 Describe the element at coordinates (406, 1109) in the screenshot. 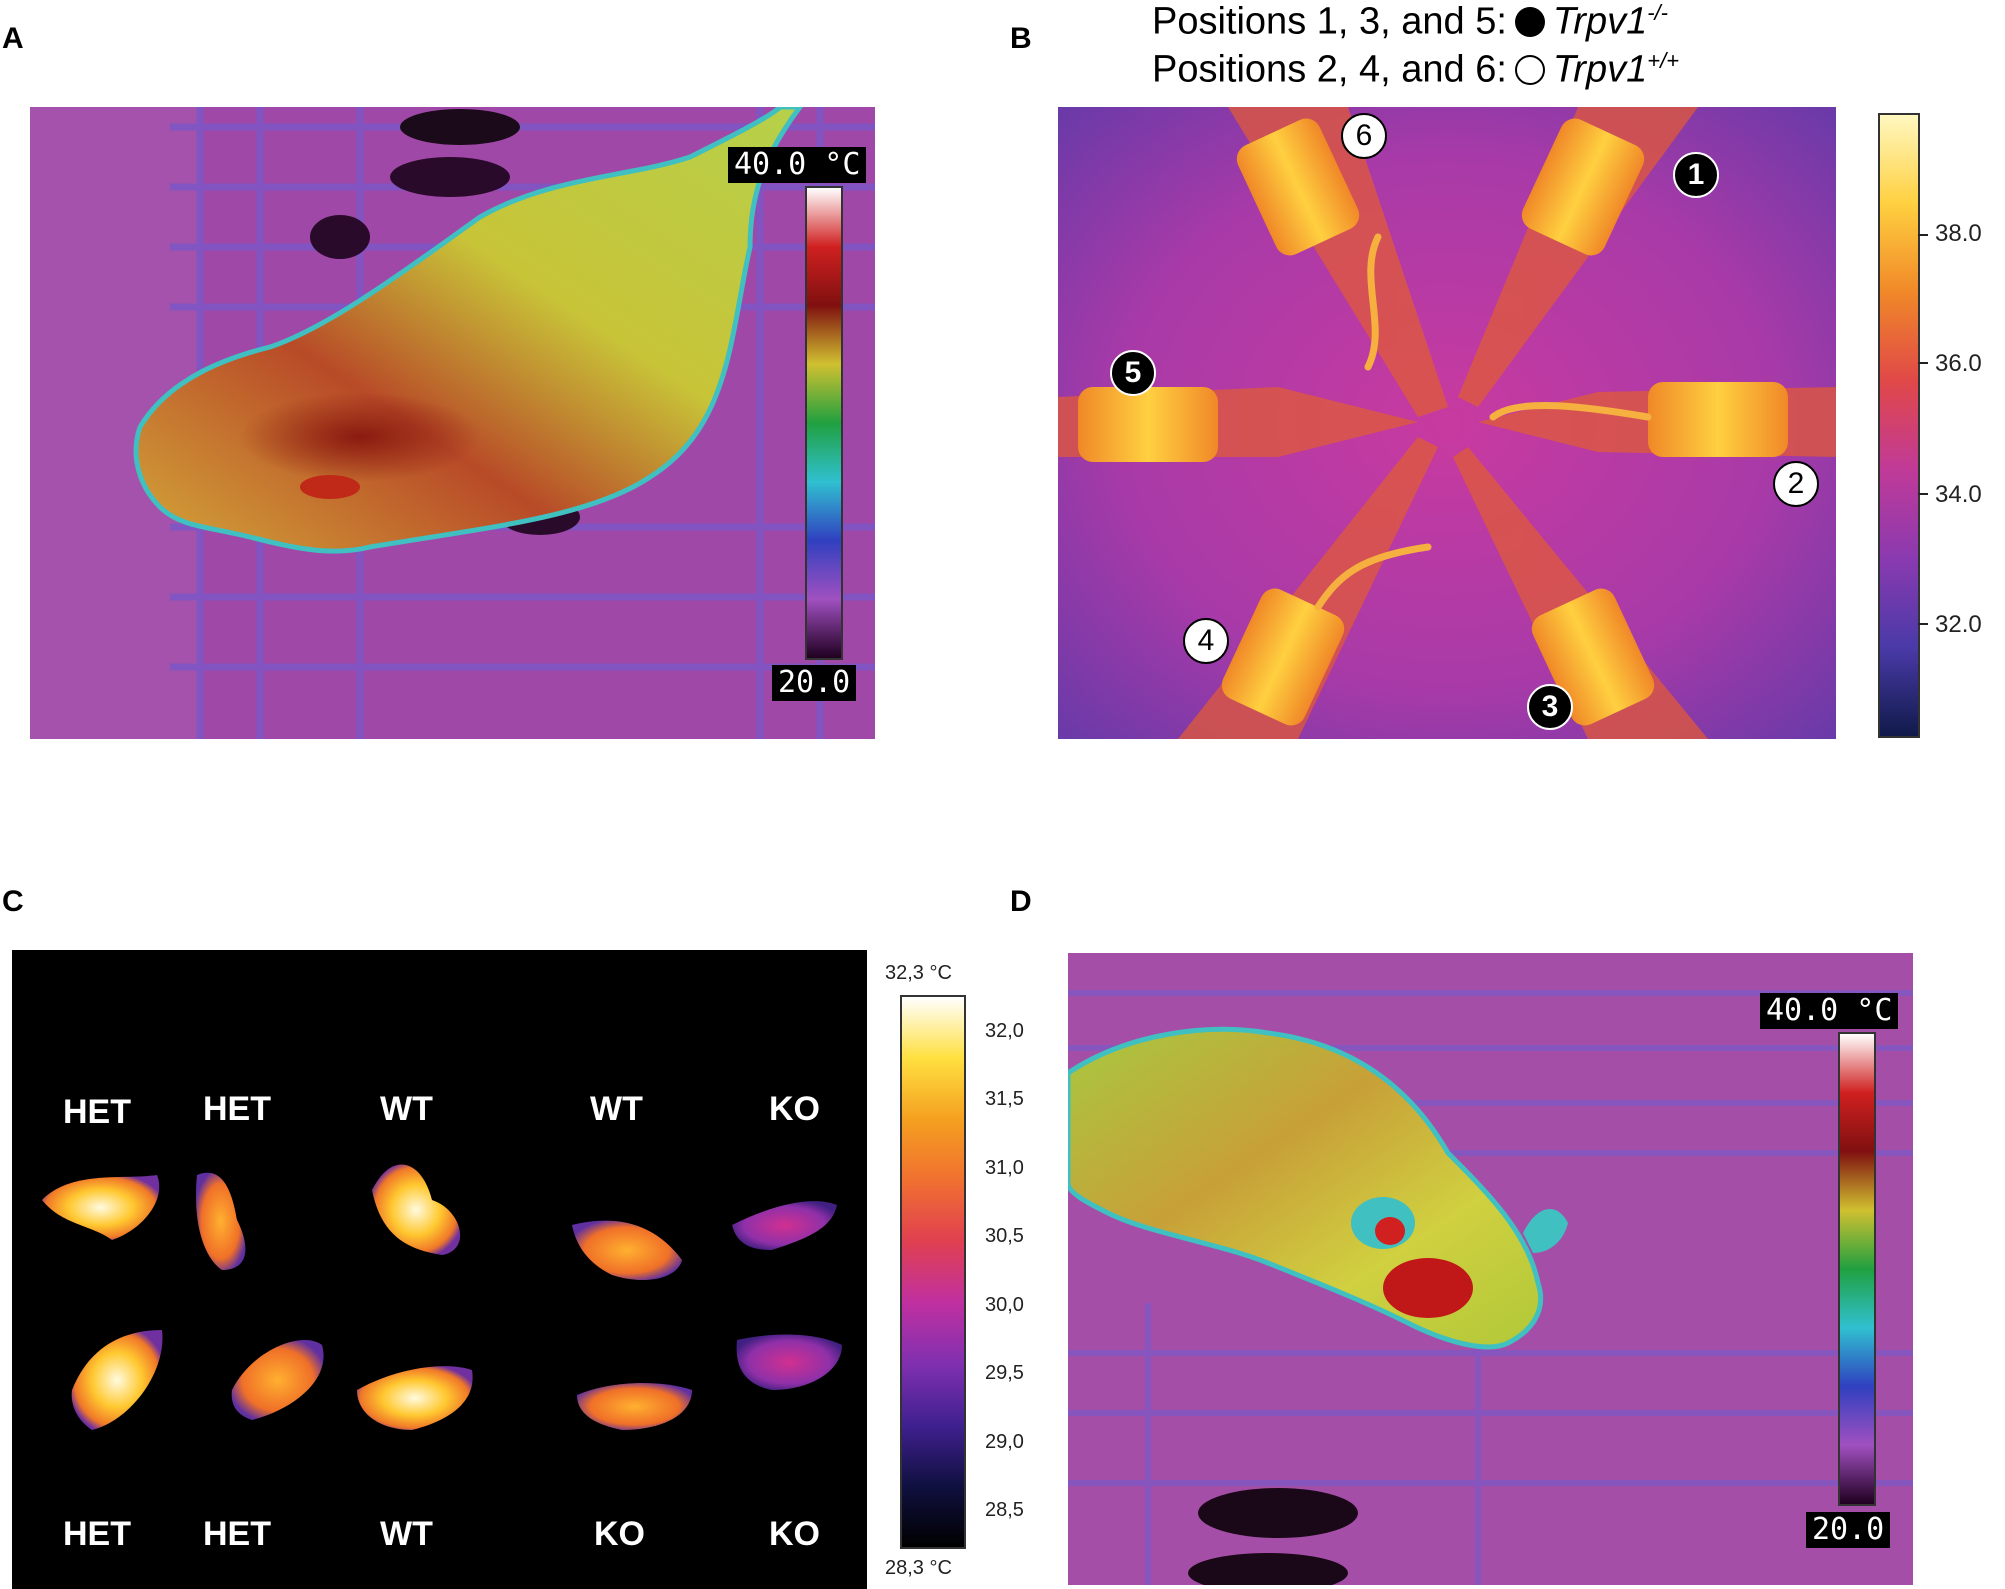

I see `c-top-label-3: WT` at that location.